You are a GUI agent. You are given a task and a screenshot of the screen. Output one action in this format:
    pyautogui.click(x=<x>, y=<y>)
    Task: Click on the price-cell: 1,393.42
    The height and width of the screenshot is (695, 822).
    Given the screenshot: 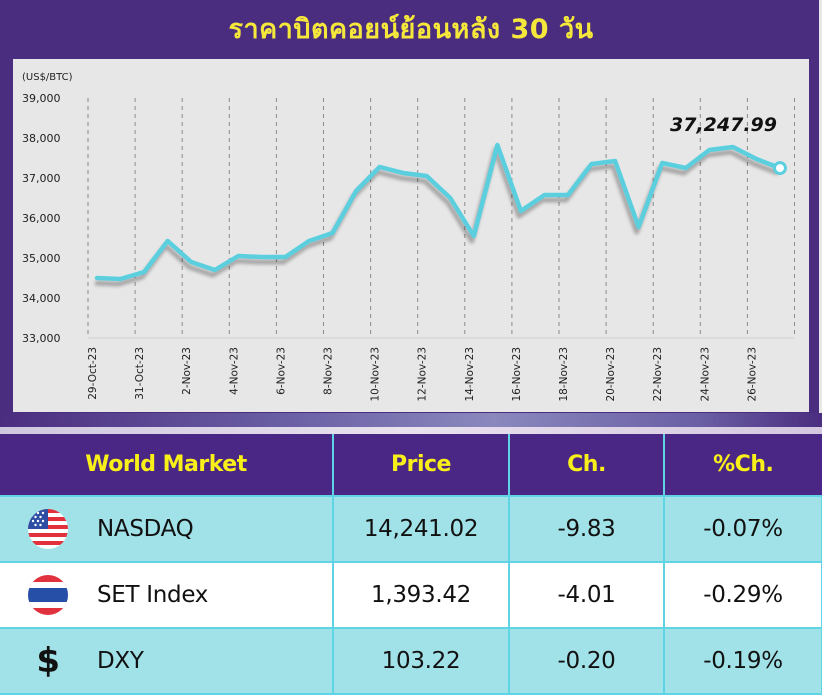 What is the action you would take?
    pyautogui.click(x=421, y=595)
    